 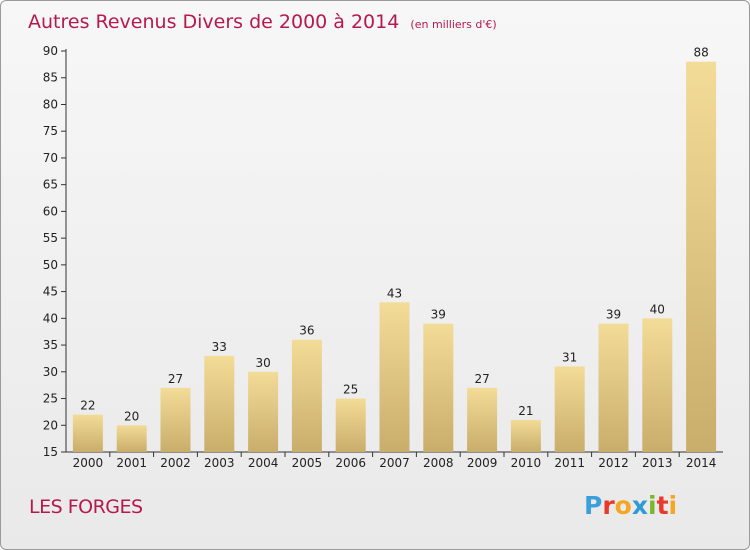 I want to click on x-tick-label: 2011, so click(x=569, y=463).